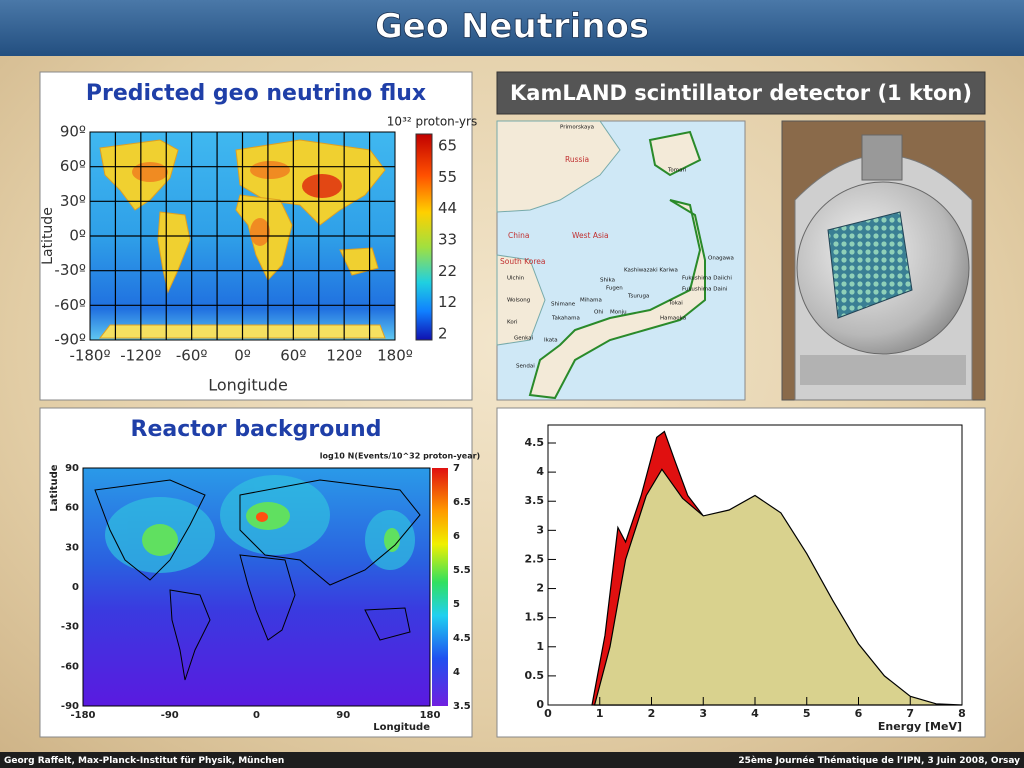 The width and height of the screenshot is (1024, 768). Describe the element at coordinates (535, 558) in the screenshot. I see `y-tick-label: 2.5` at that location.